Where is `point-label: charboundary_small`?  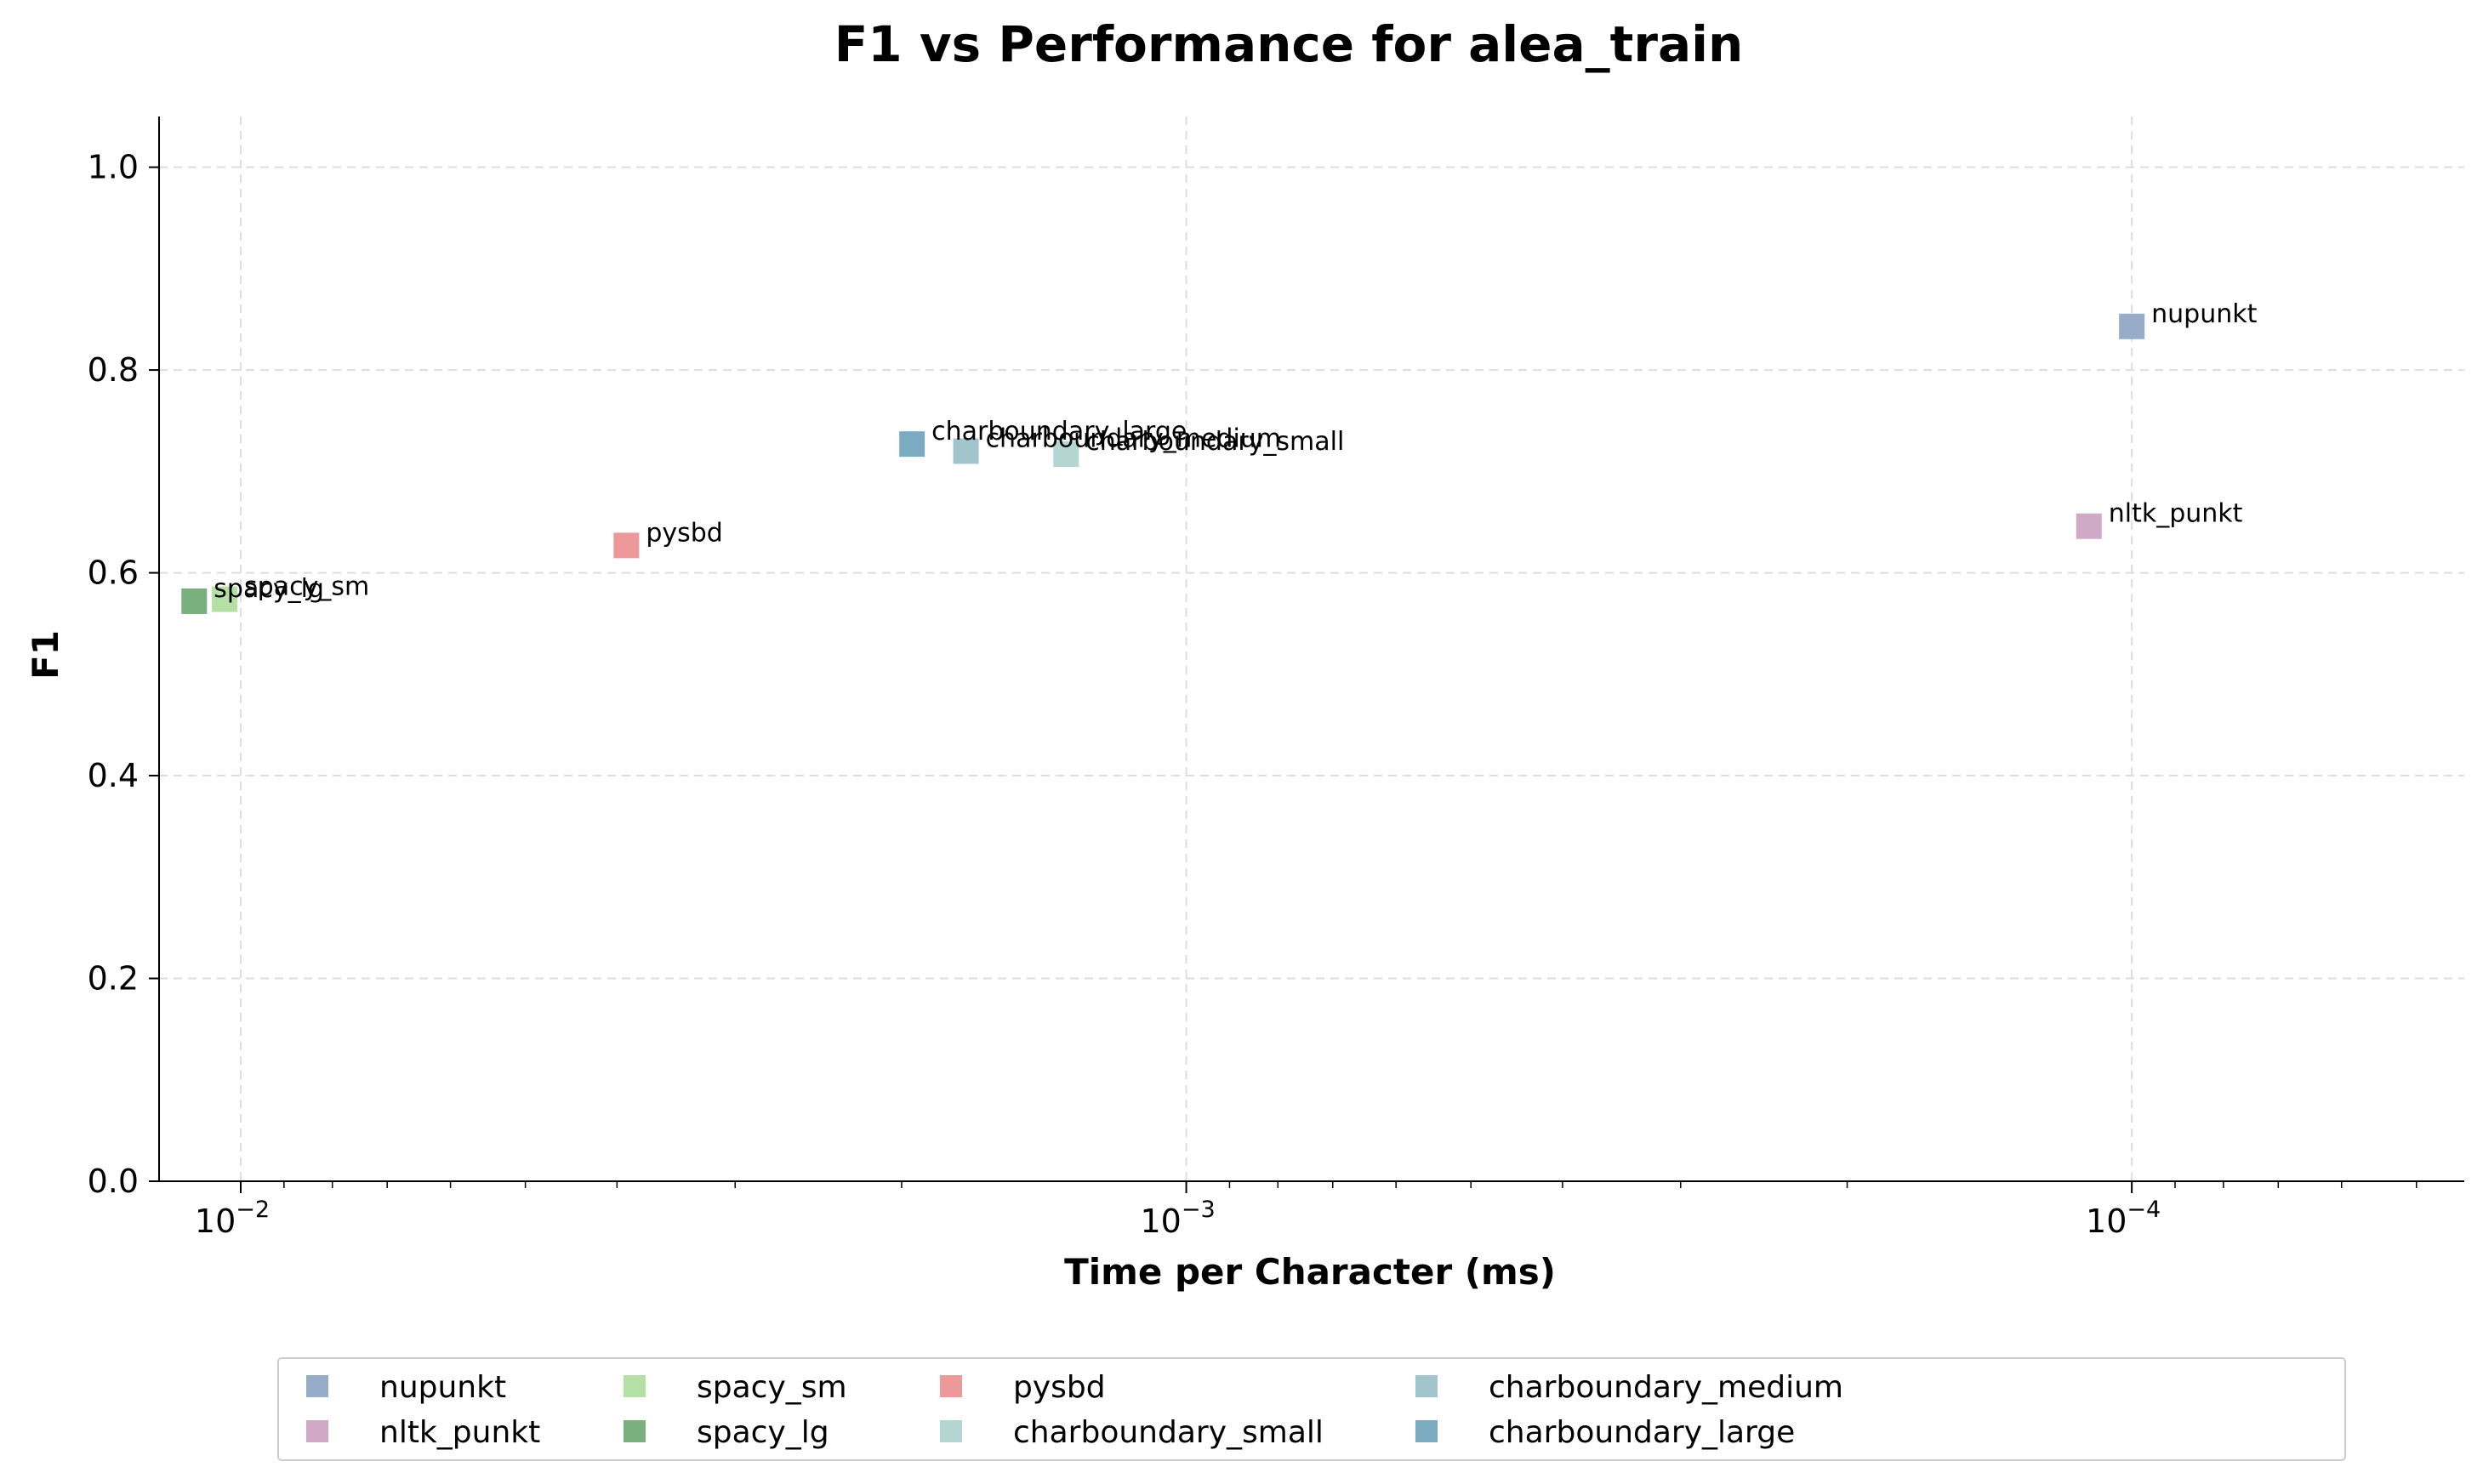
point-label: charboundary_small is located at coordinates (1214, 442).